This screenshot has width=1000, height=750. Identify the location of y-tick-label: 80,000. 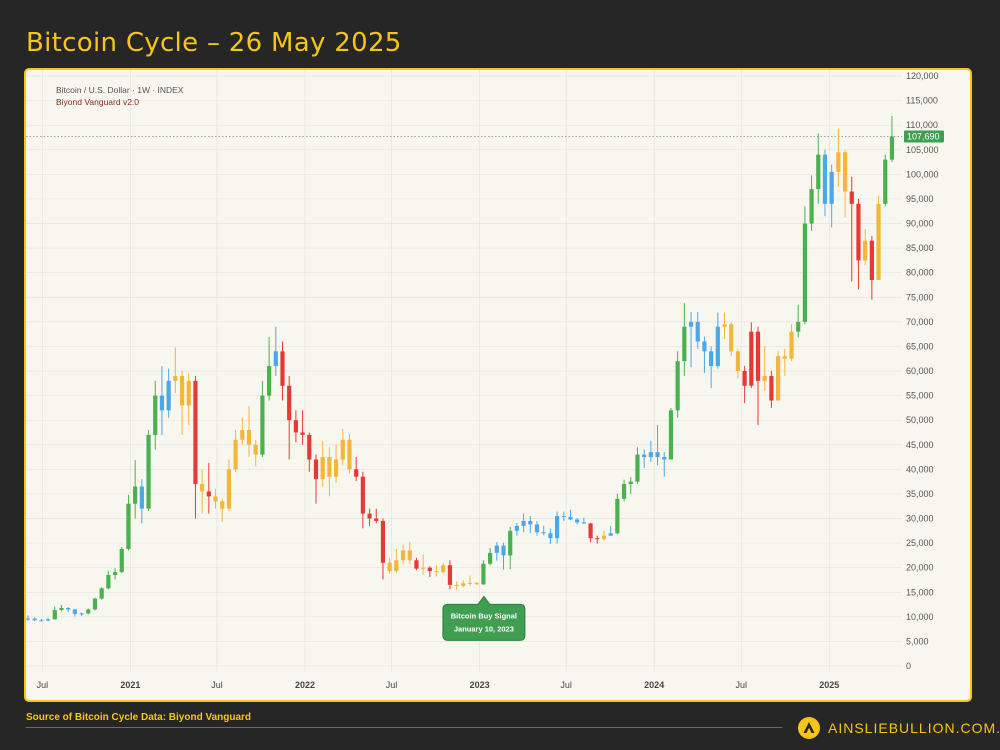
(920, 273).